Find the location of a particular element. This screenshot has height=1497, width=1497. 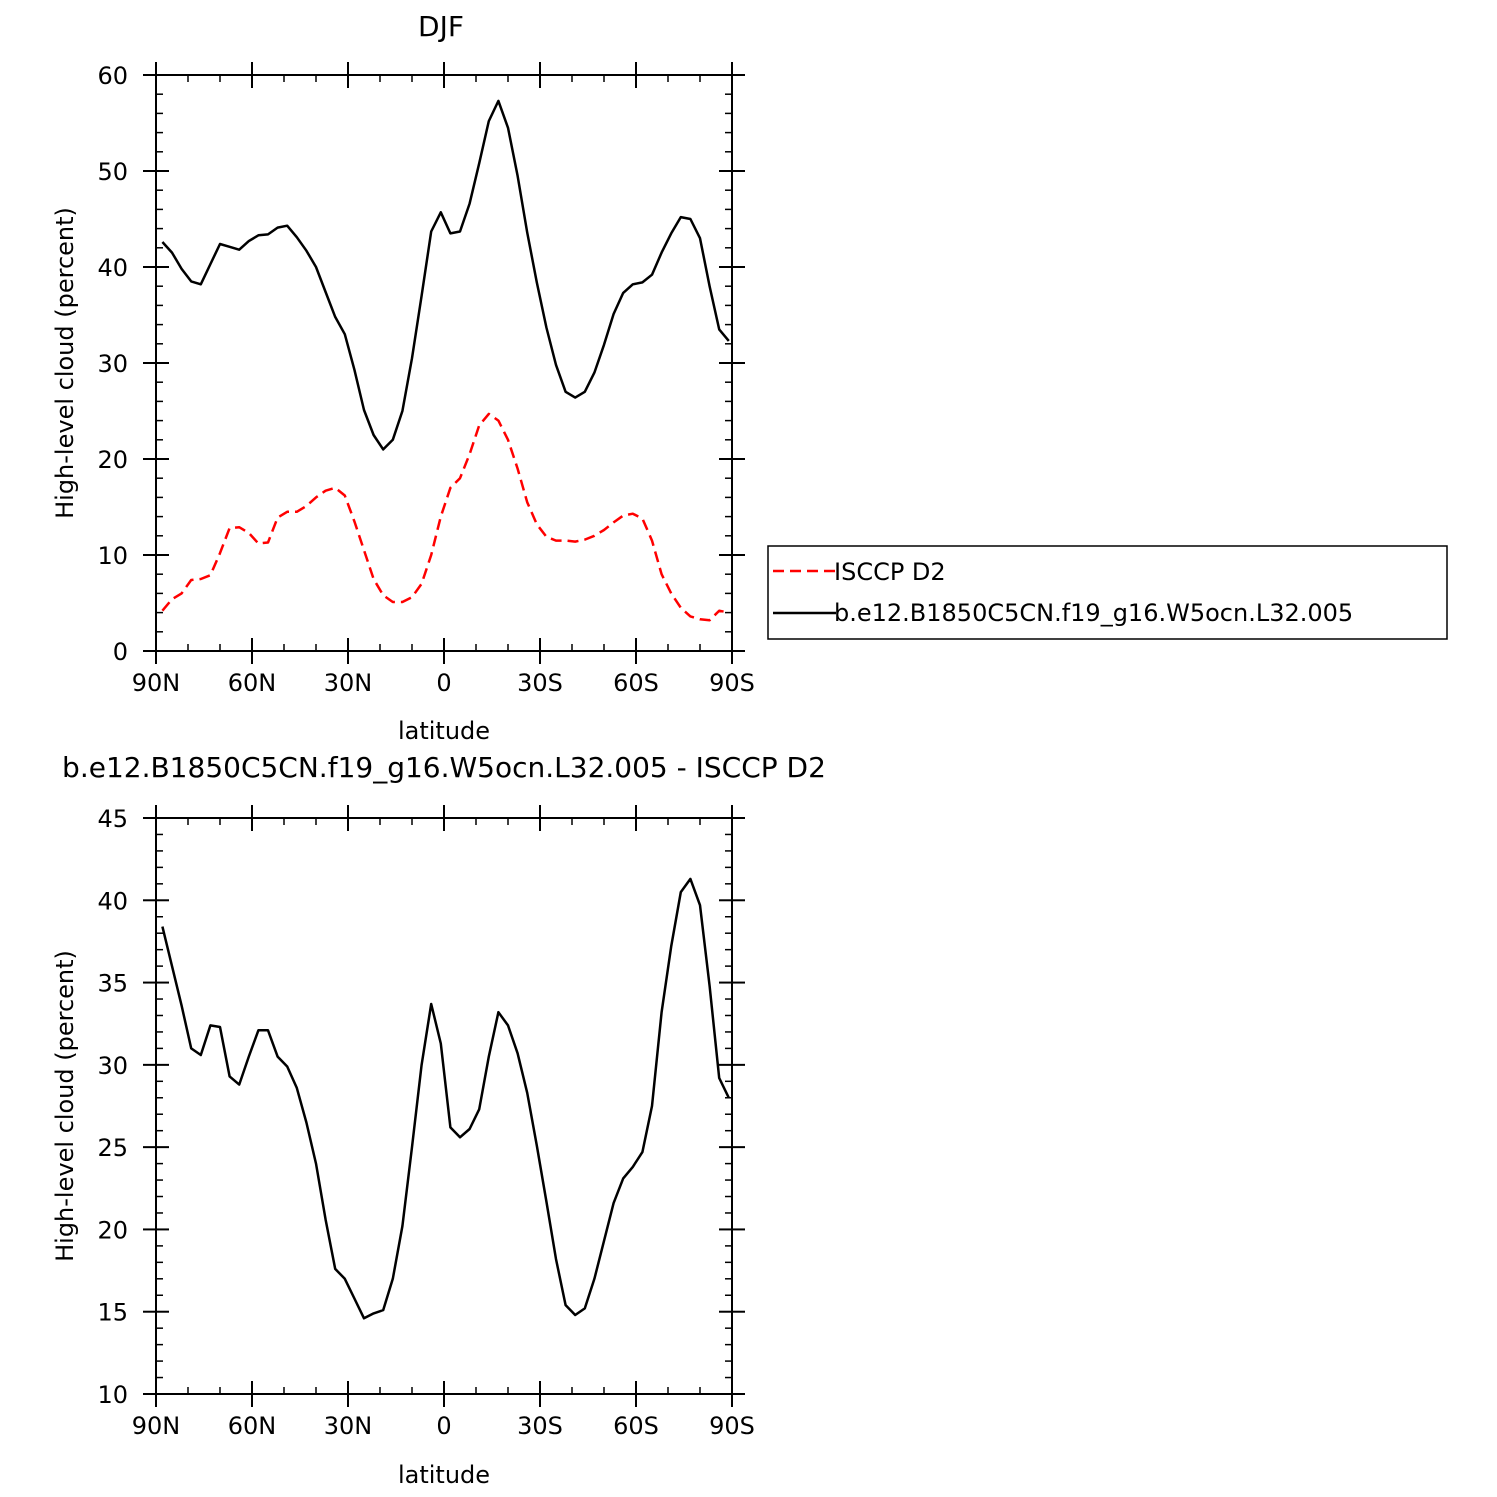

top-panel-minor-ticks is located at coordinates (444, 363).